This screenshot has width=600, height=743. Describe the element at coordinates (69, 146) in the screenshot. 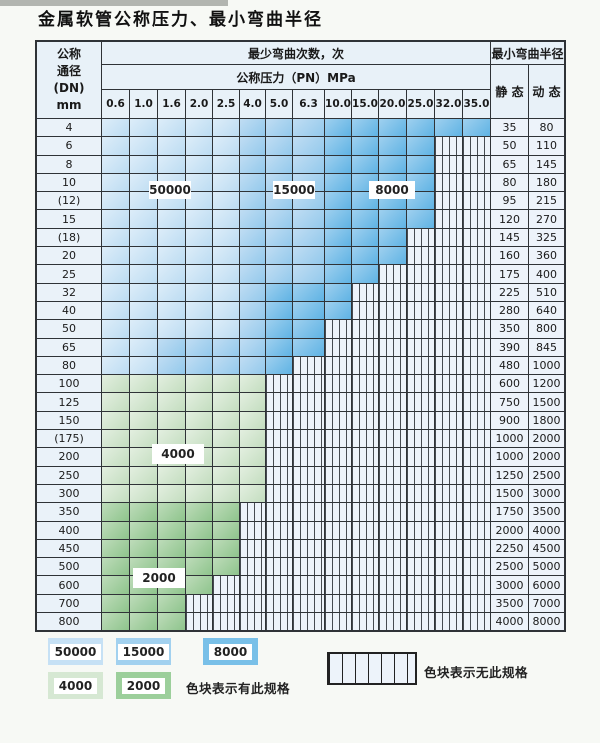

I see `dn-cell: 6` at that location.